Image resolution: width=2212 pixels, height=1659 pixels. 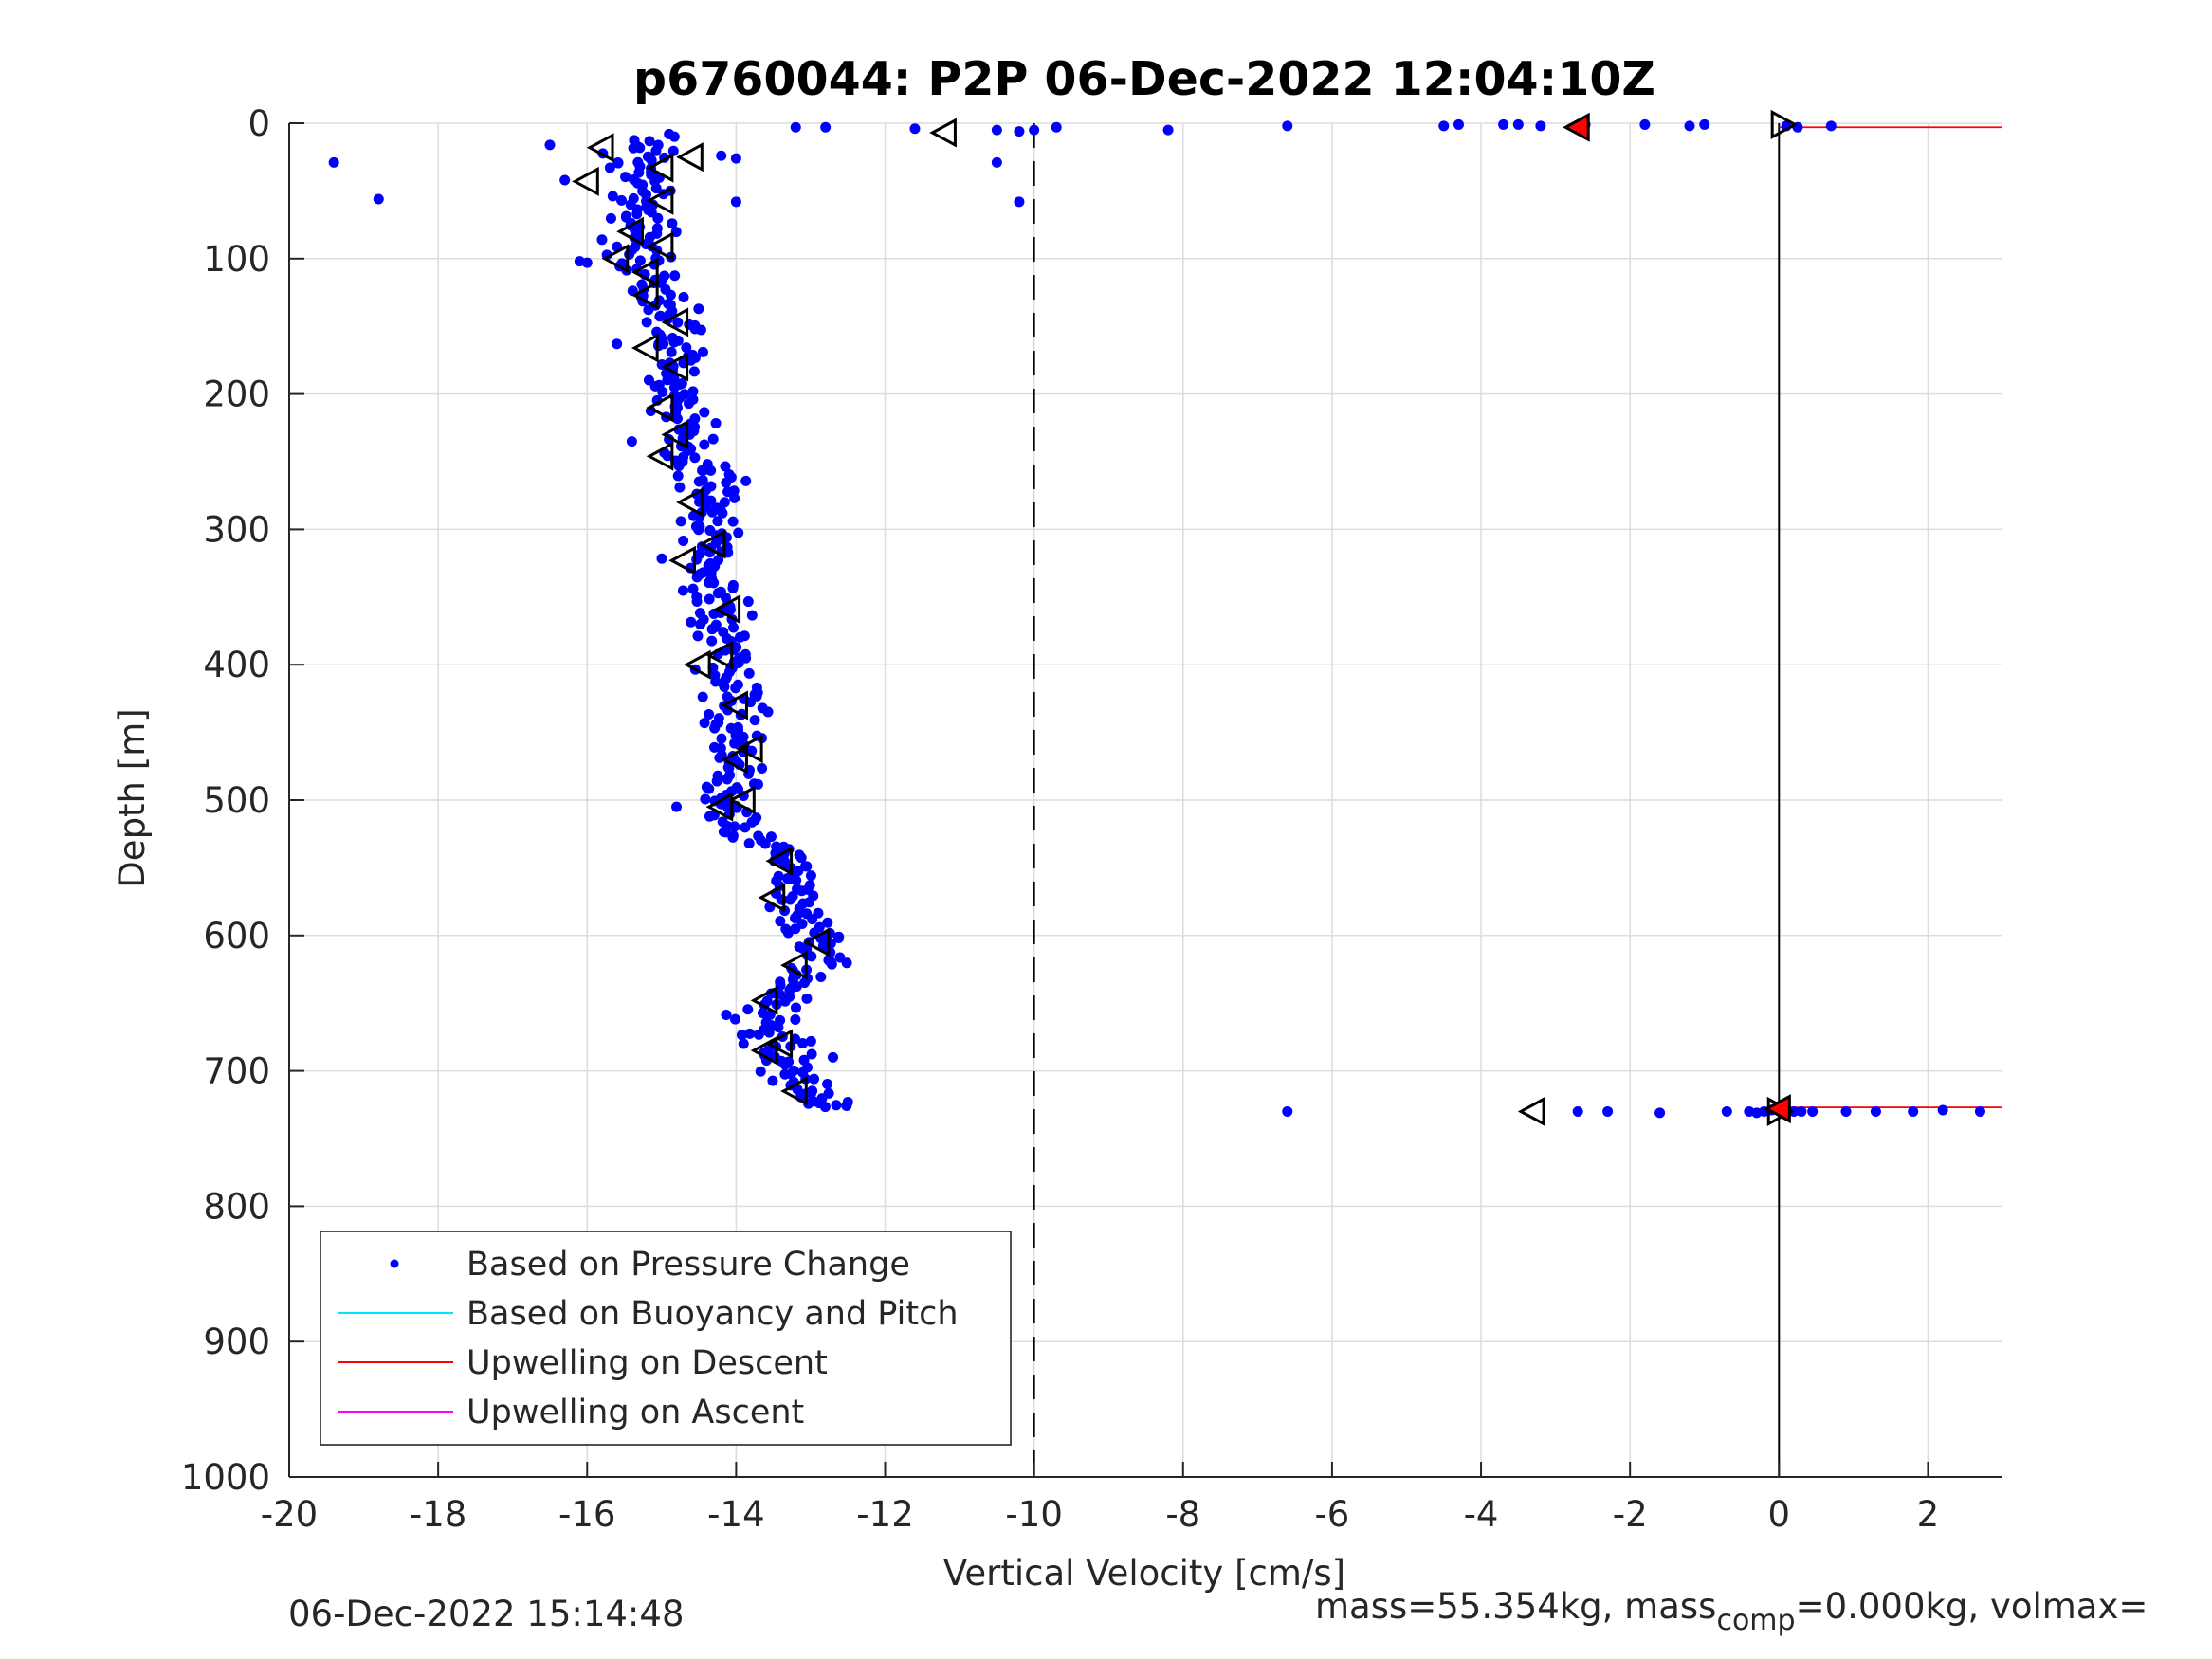 I want to click on y-tick-label: 1000, so click(x=225, y=1477).